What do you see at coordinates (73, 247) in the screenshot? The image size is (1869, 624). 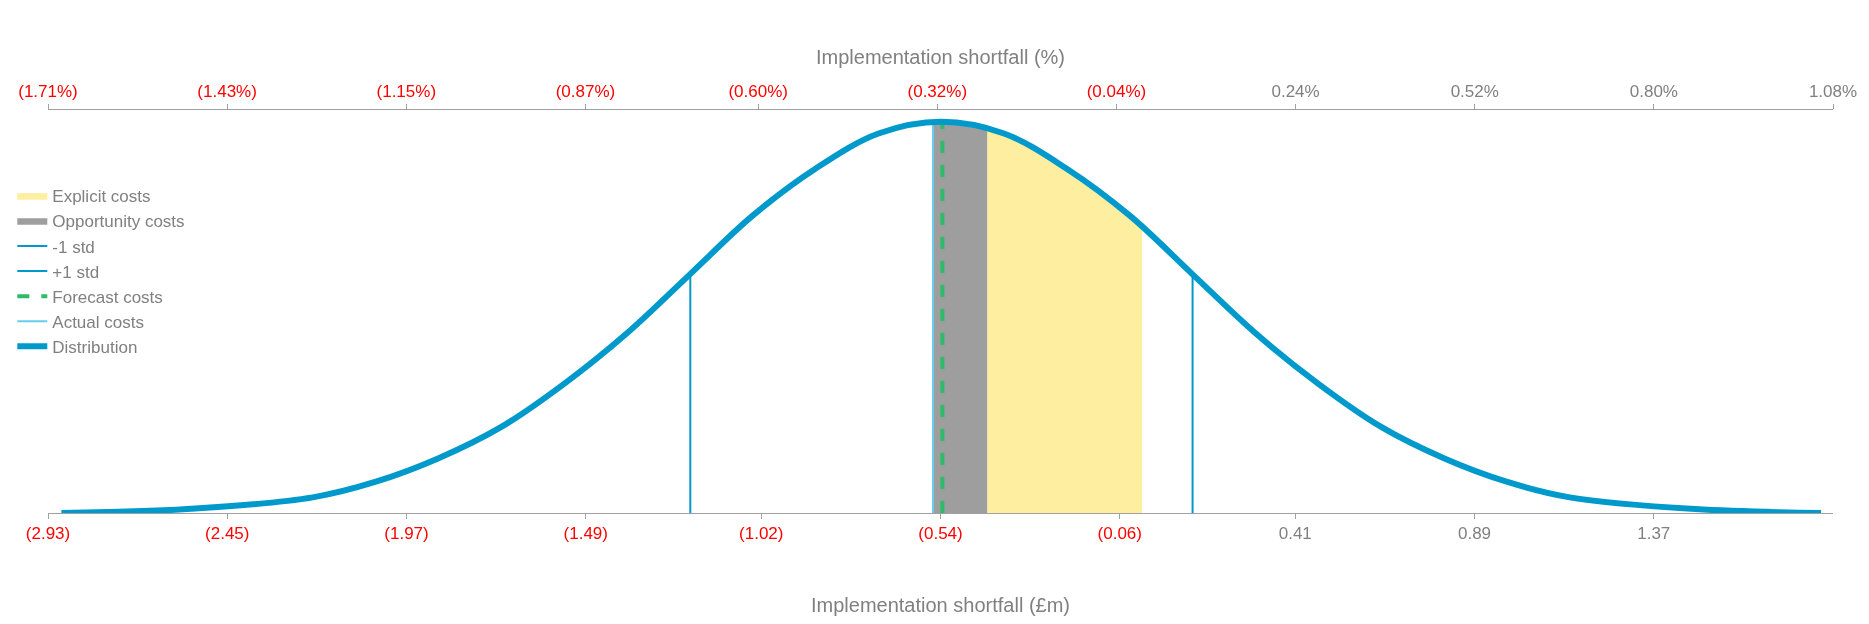 I see `legend-label: -1 std` at bounding box center [73, 247].